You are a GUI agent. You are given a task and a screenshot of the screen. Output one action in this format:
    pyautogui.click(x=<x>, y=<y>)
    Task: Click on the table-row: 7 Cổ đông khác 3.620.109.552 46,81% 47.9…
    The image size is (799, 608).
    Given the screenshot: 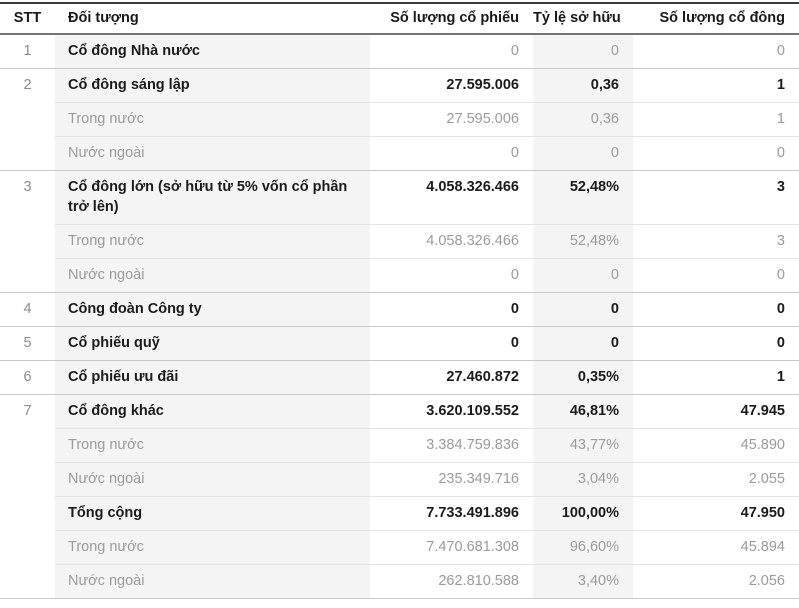 What is the action you would take?
    pyautogui.click(x=399, y=411)
    